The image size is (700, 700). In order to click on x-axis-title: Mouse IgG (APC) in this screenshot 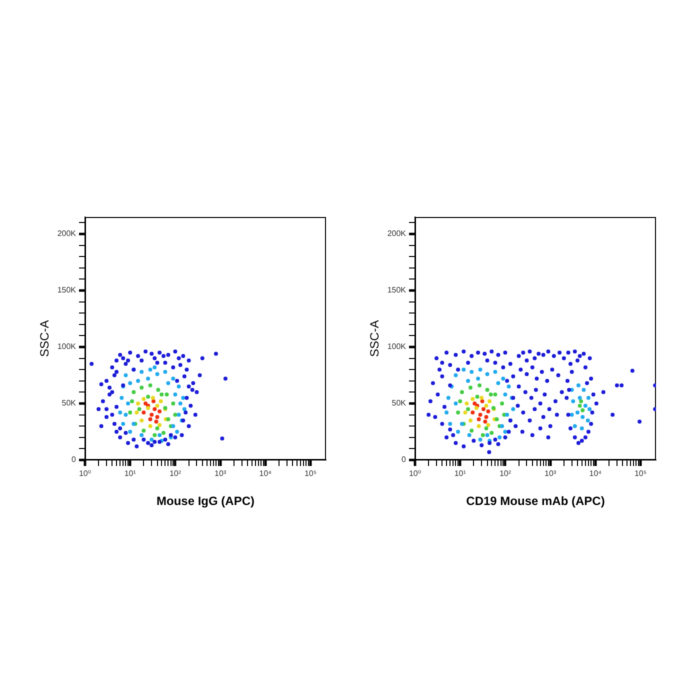, I will do `click(205, 501)`.